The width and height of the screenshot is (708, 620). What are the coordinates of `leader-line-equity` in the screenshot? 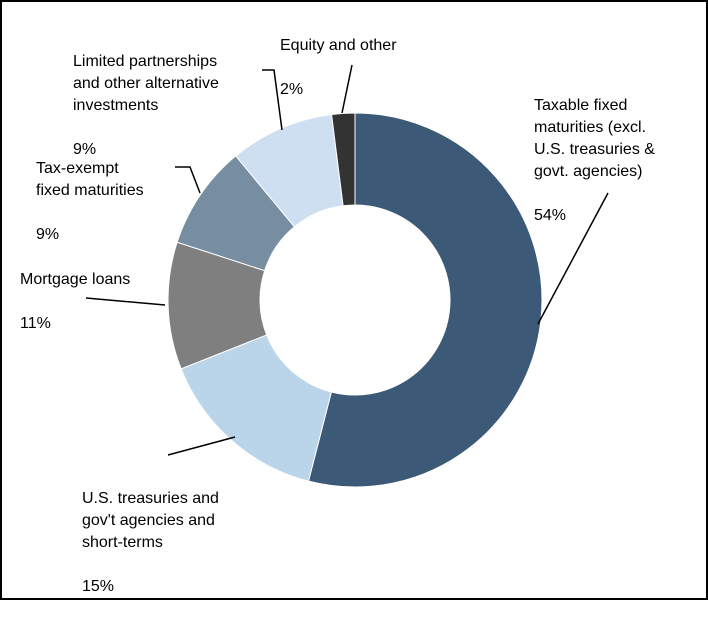 It's located at (347, 89).